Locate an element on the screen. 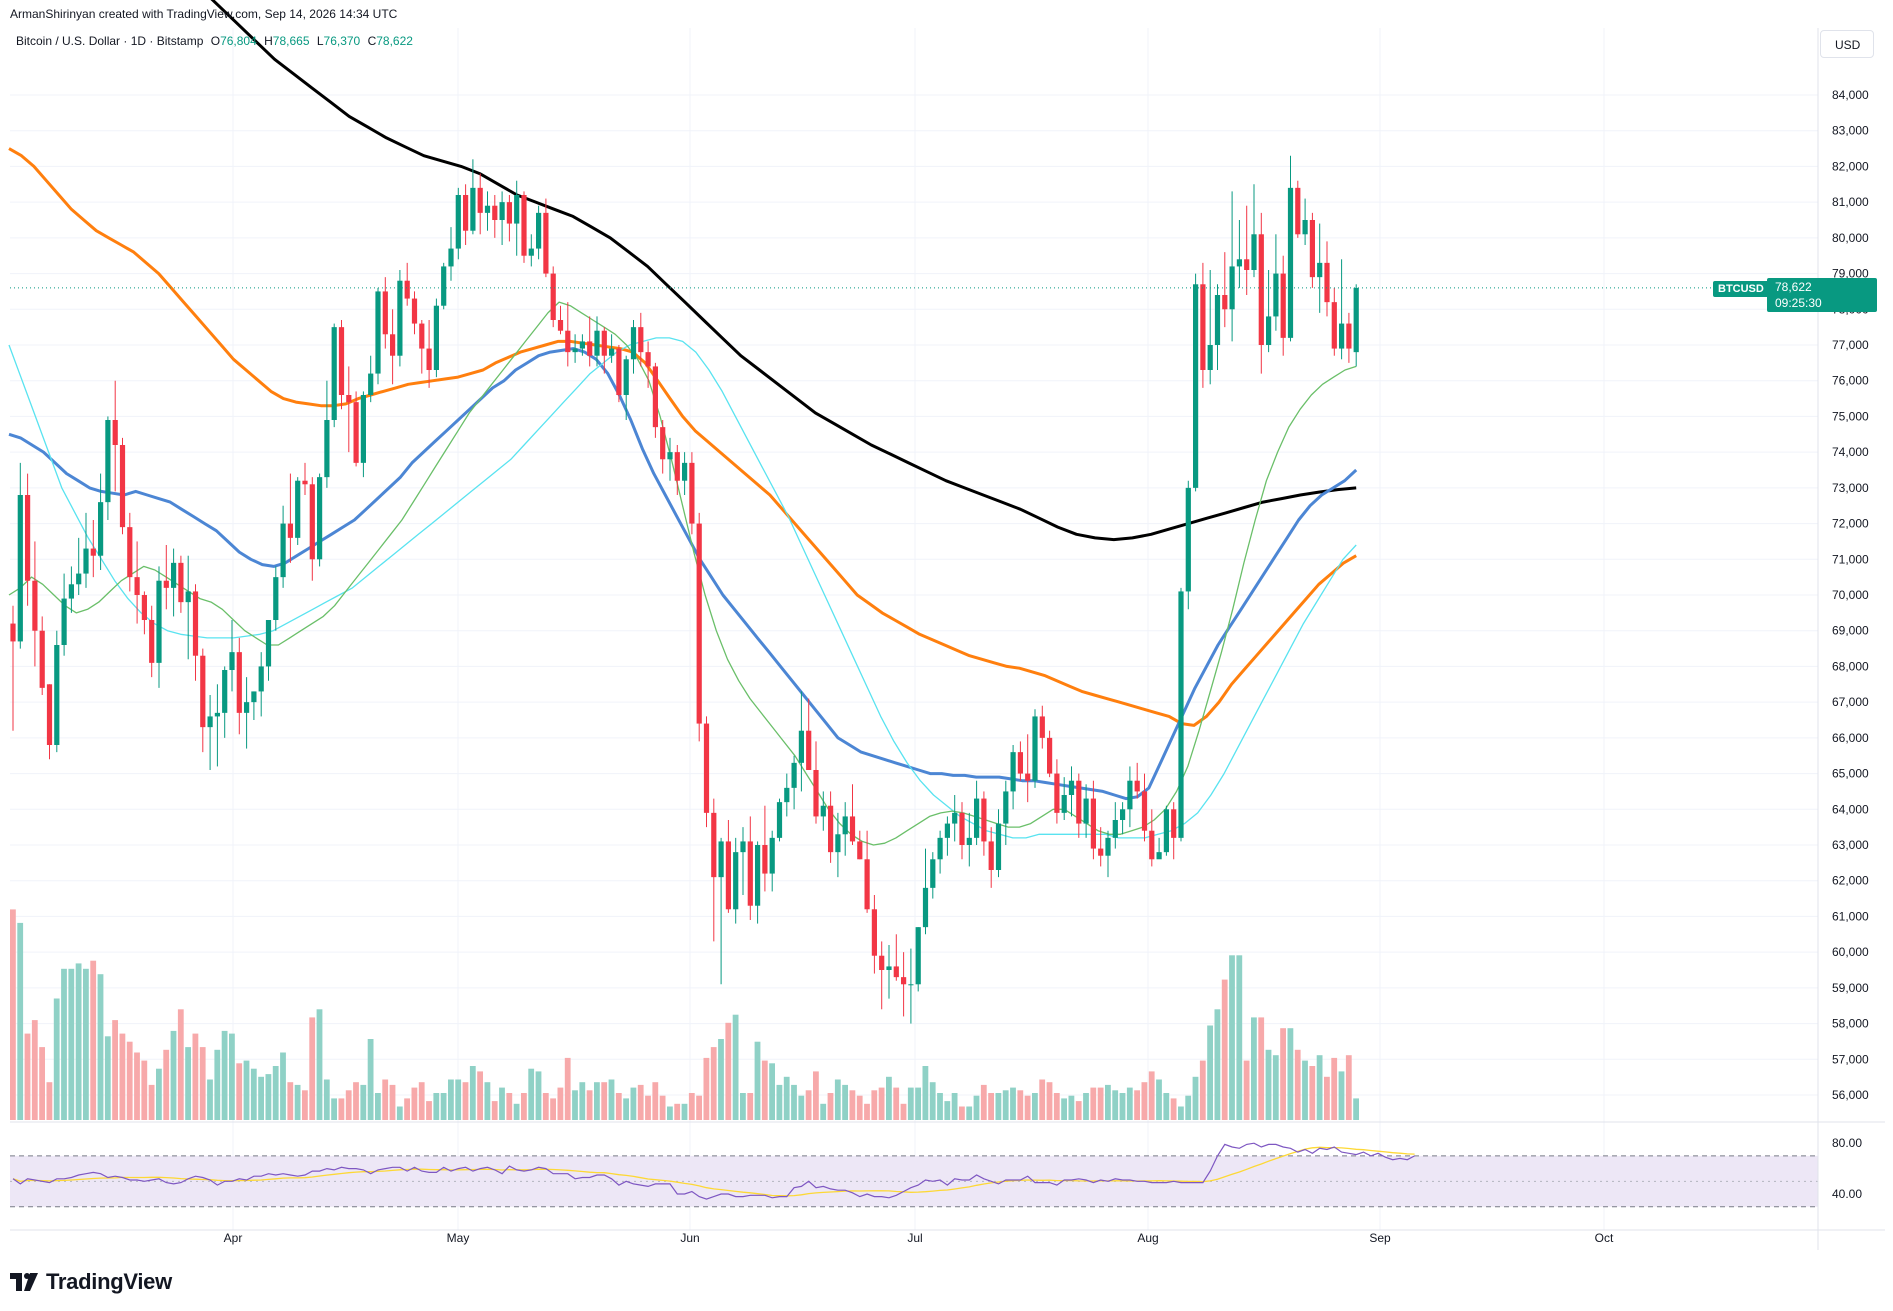  price-tick-label: 66,000 is located at coordinates (1850, 738).